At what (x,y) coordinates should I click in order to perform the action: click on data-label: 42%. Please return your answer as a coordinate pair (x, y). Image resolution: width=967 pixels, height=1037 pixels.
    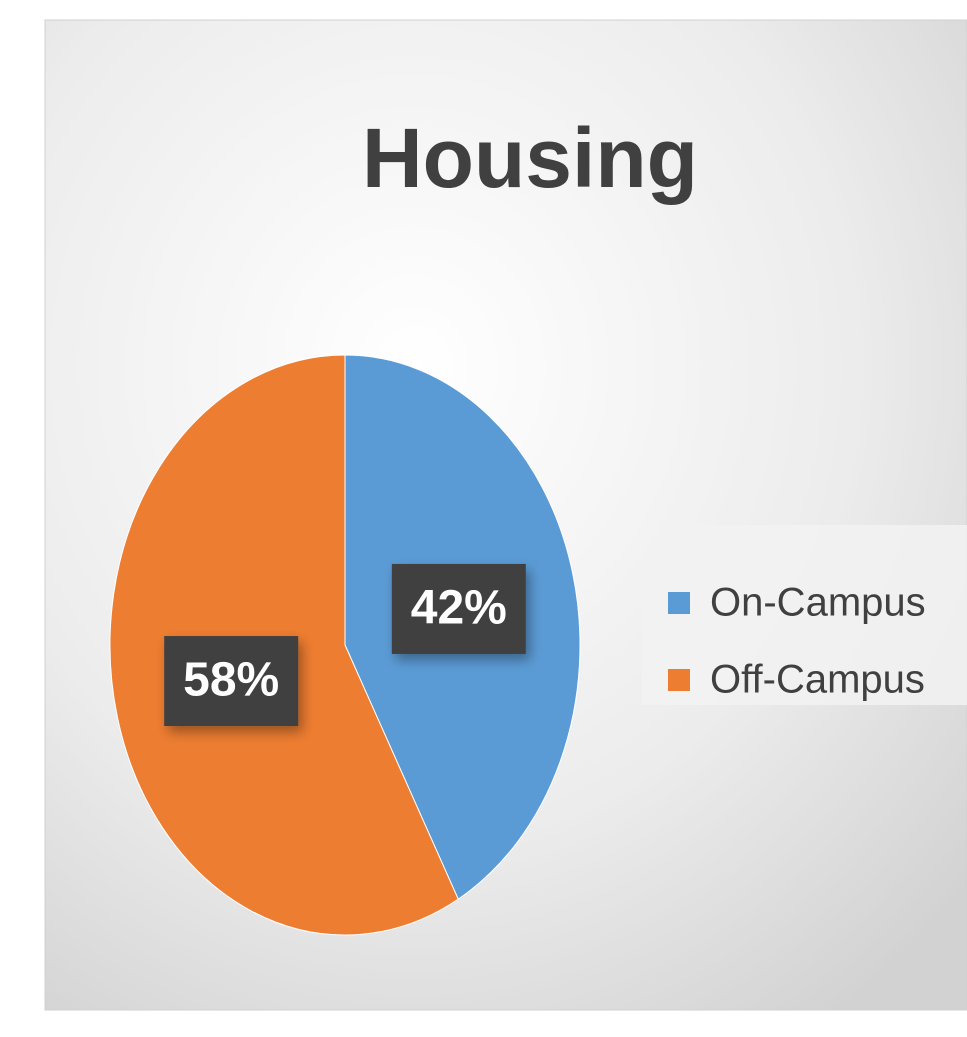
    Looking at the image, I should click on (459, 608).